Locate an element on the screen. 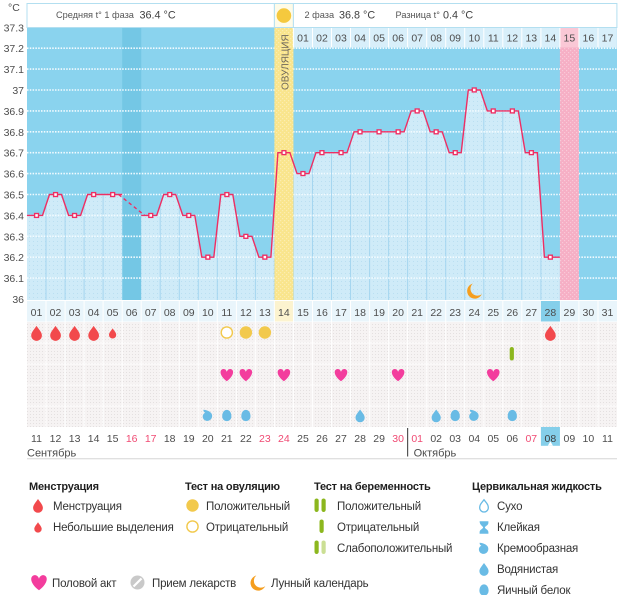 The image size is (626, 600). svg-text: Водянистая is located at coordinates (527, 570).